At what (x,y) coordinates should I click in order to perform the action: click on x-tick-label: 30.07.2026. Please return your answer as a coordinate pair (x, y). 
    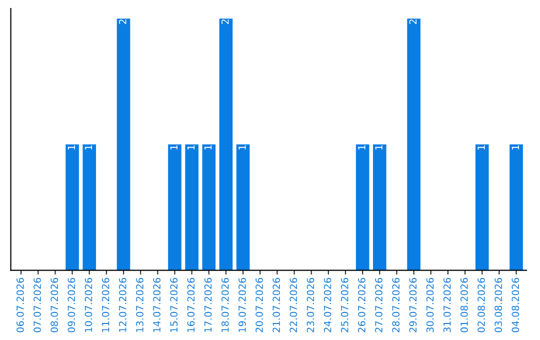
    Looking at the image, I should click on (430, 305).